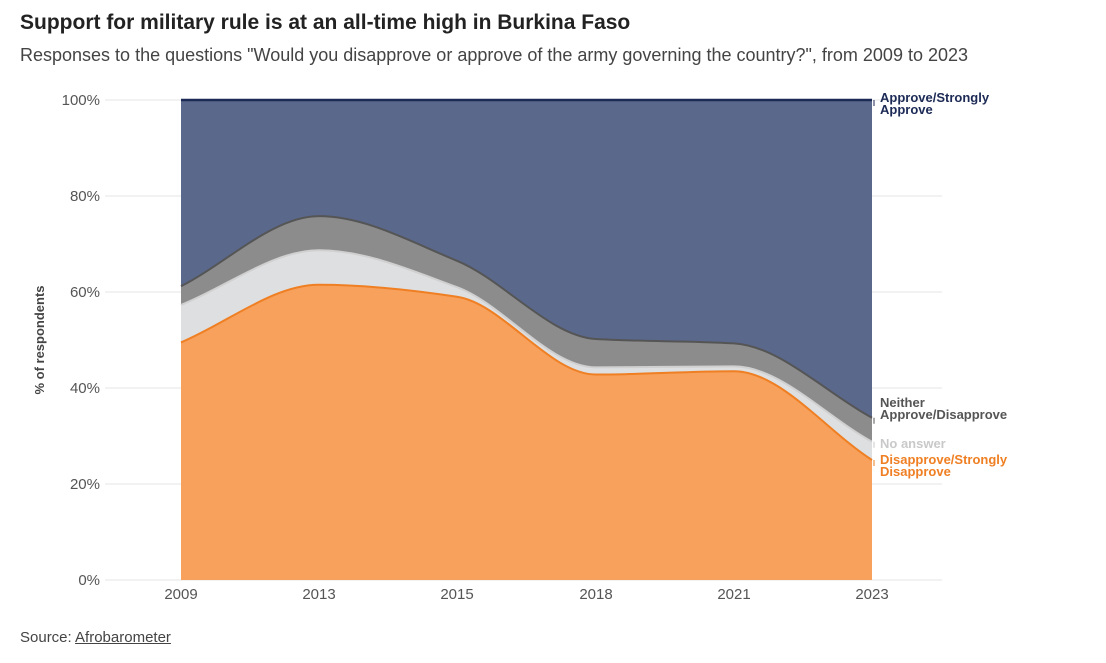 The image size is (1106, 663). I want to click on series-label-approve-strongly-approve: Approve/Strongly, so click(935, 97).